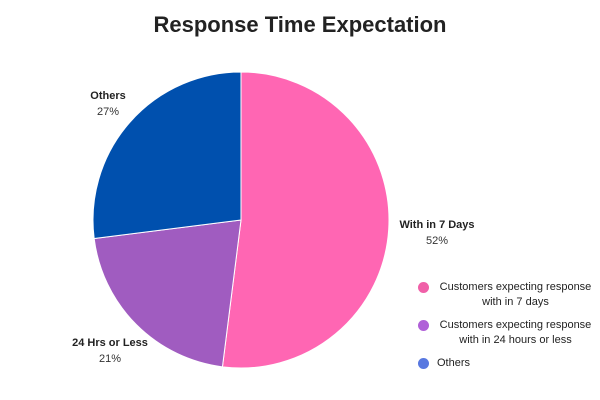 Image resolution: width=600 pixels, height=400 pixels. Describe the element at coordinates (167, 293) in the screenshot. I see `pie-slice-24-hrs-or-less` at that location.